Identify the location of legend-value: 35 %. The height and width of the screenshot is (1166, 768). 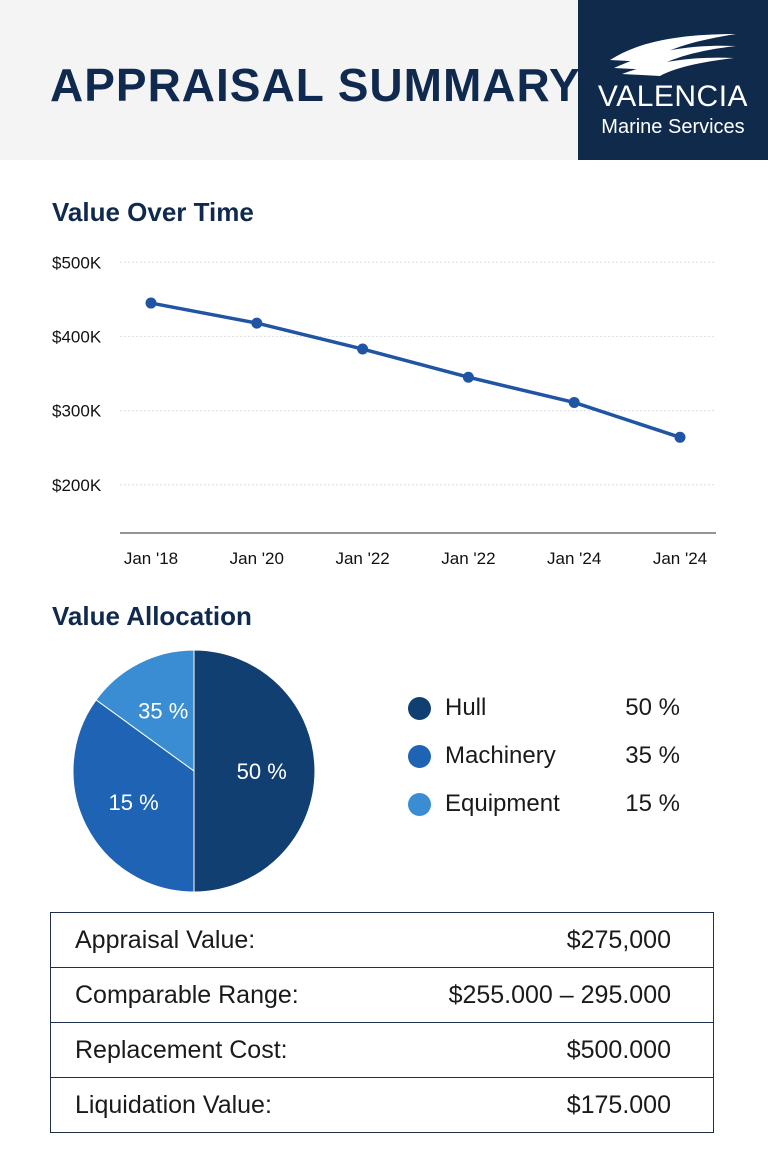
(652, 755).